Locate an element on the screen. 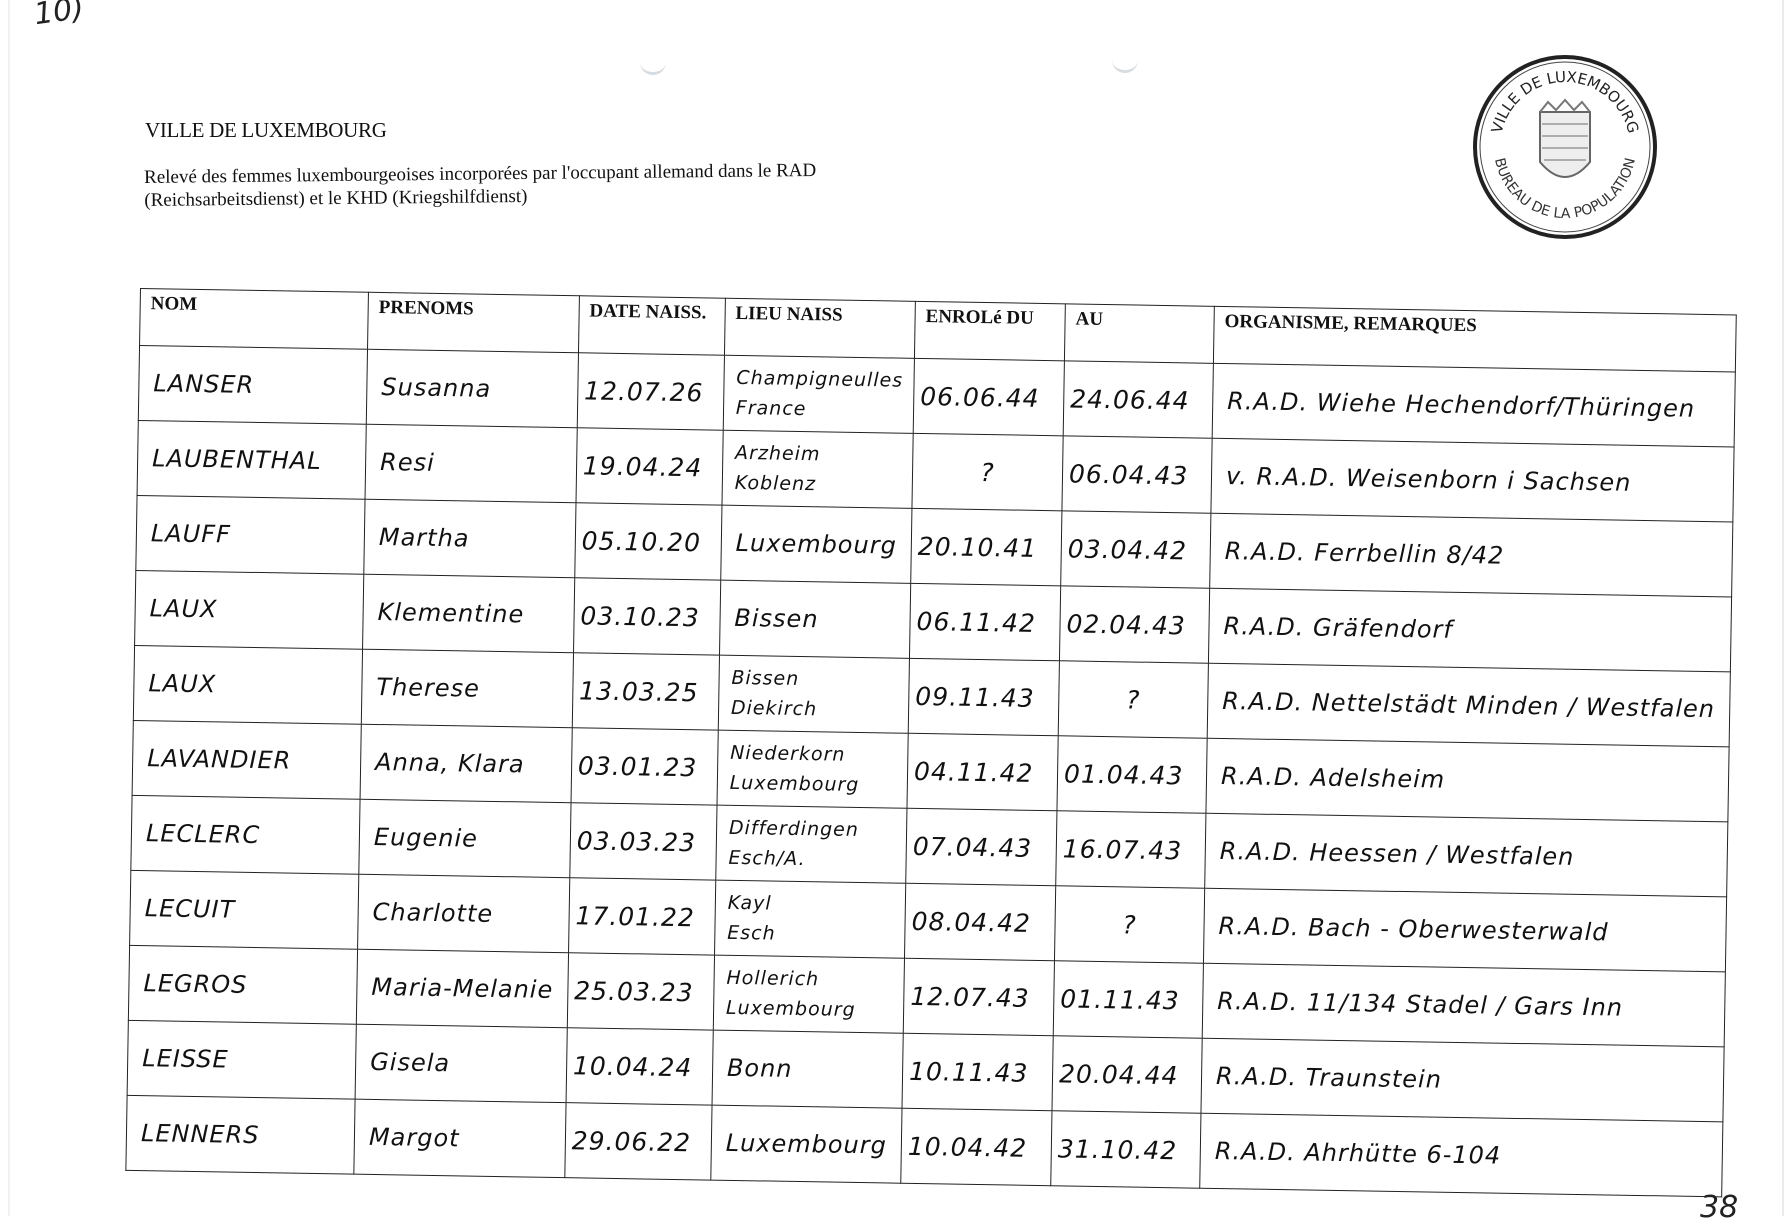 This screenshot has width=1792, height=1225. cell-au: 20.04.44 is located at coordinates (1127, 1074).